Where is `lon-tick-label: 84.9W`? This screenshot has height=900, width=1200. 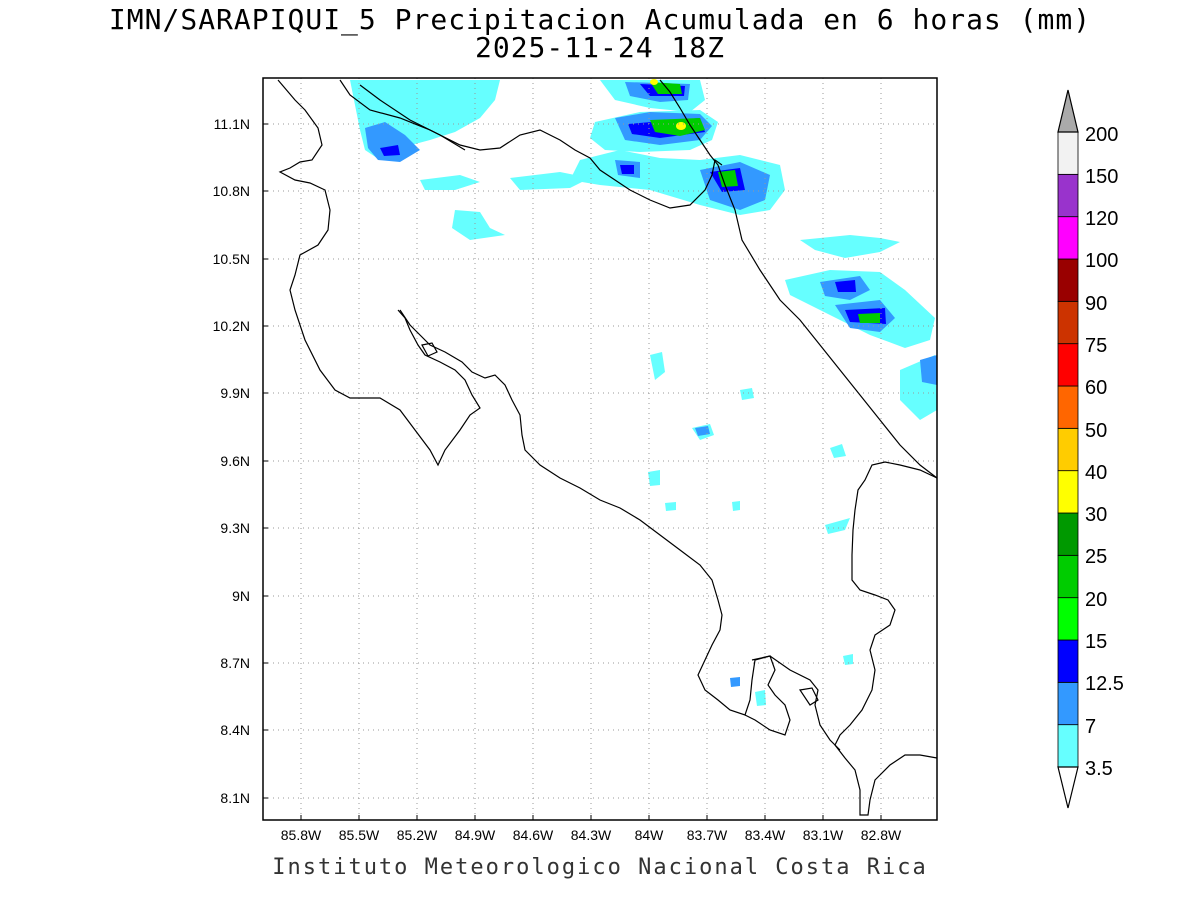 lon-tick-label: 84.9W is located at coordinates (475, 835).